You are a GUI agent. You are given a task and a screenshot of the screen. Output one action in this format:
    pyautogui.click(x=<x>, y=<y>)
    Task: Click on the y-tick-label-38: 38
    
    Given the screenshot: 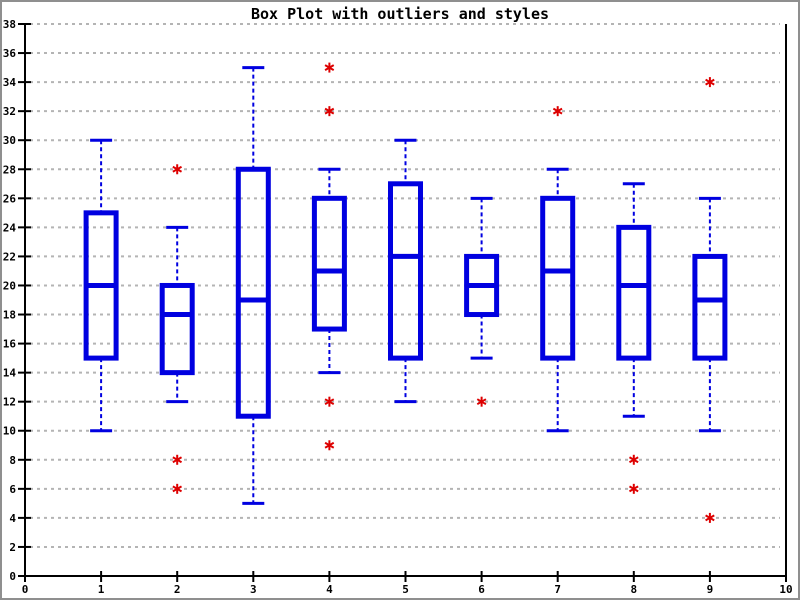 What is the action you would take?
    pyautogui.click(x=9, y=24)
    